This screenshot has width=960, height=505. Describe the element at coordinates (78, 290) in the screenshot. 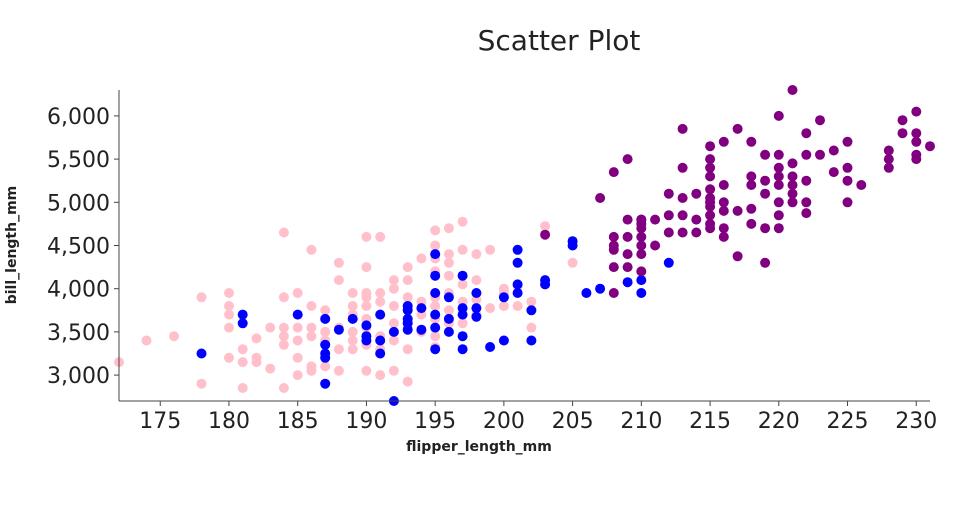

I see `y-tick-label: 4,000` at that location.